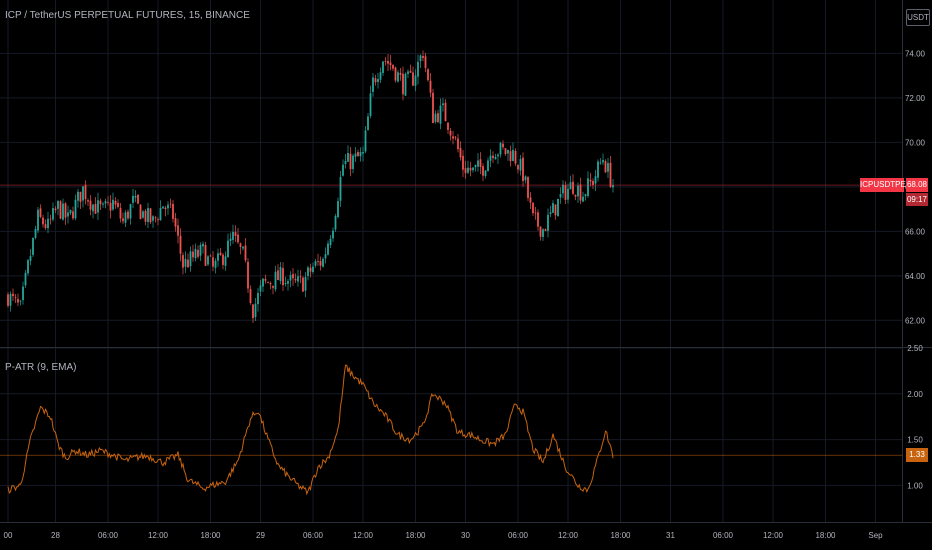  What do you see at coordinates (915, 276) in the screenshot?
I see `y-tick-label: 64.00` at bounding box center [915, 276].